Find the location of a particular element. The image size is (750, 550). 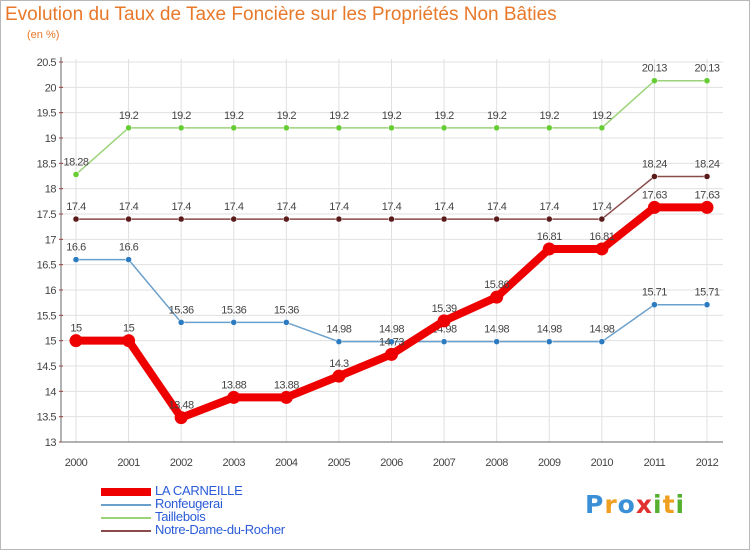

data-label: 14.3 is located at coordinates (339, 364).